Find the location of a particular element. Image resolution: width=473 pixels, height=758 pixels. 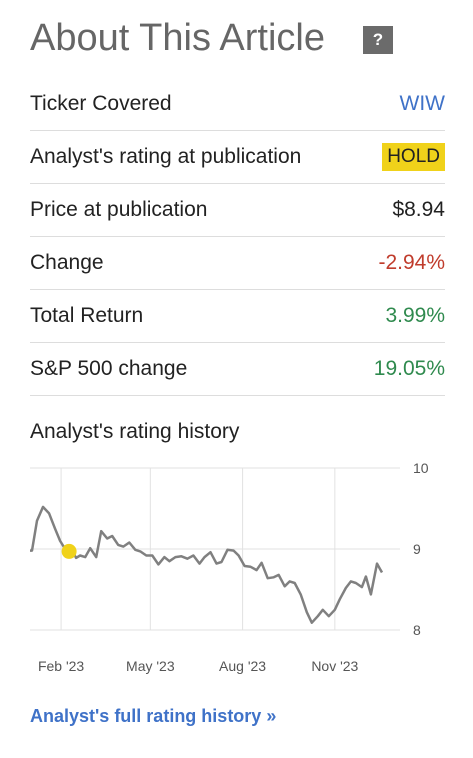

rating-history-title: Analyst's rating history is located at coordinates (135, 431).